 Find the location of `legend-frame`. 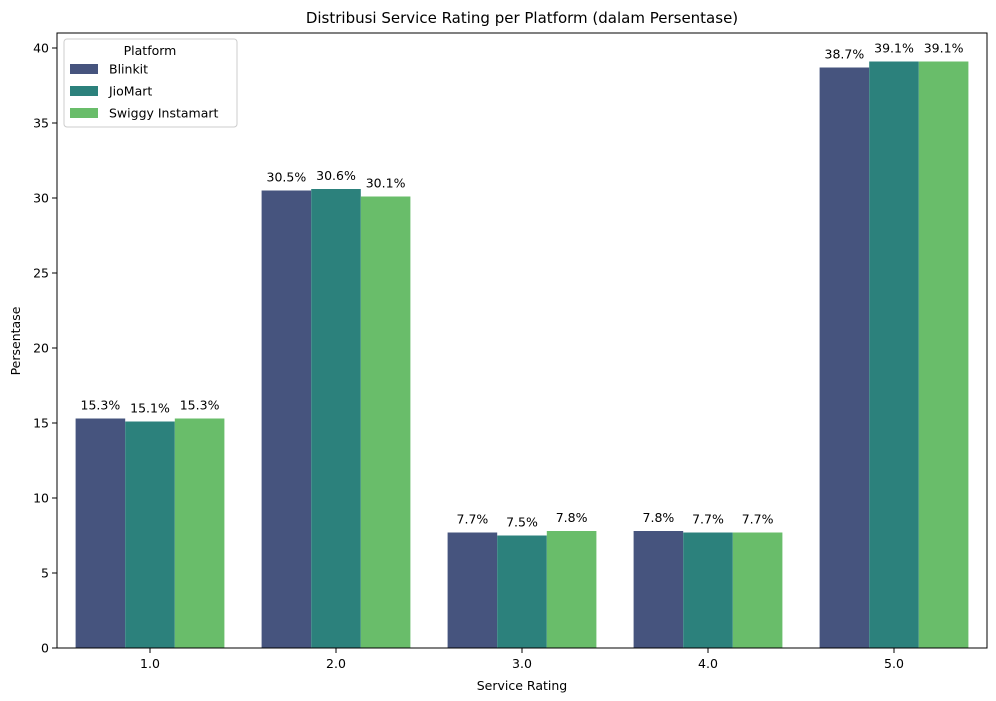

legend-frame is located at coordinates (150, 83).